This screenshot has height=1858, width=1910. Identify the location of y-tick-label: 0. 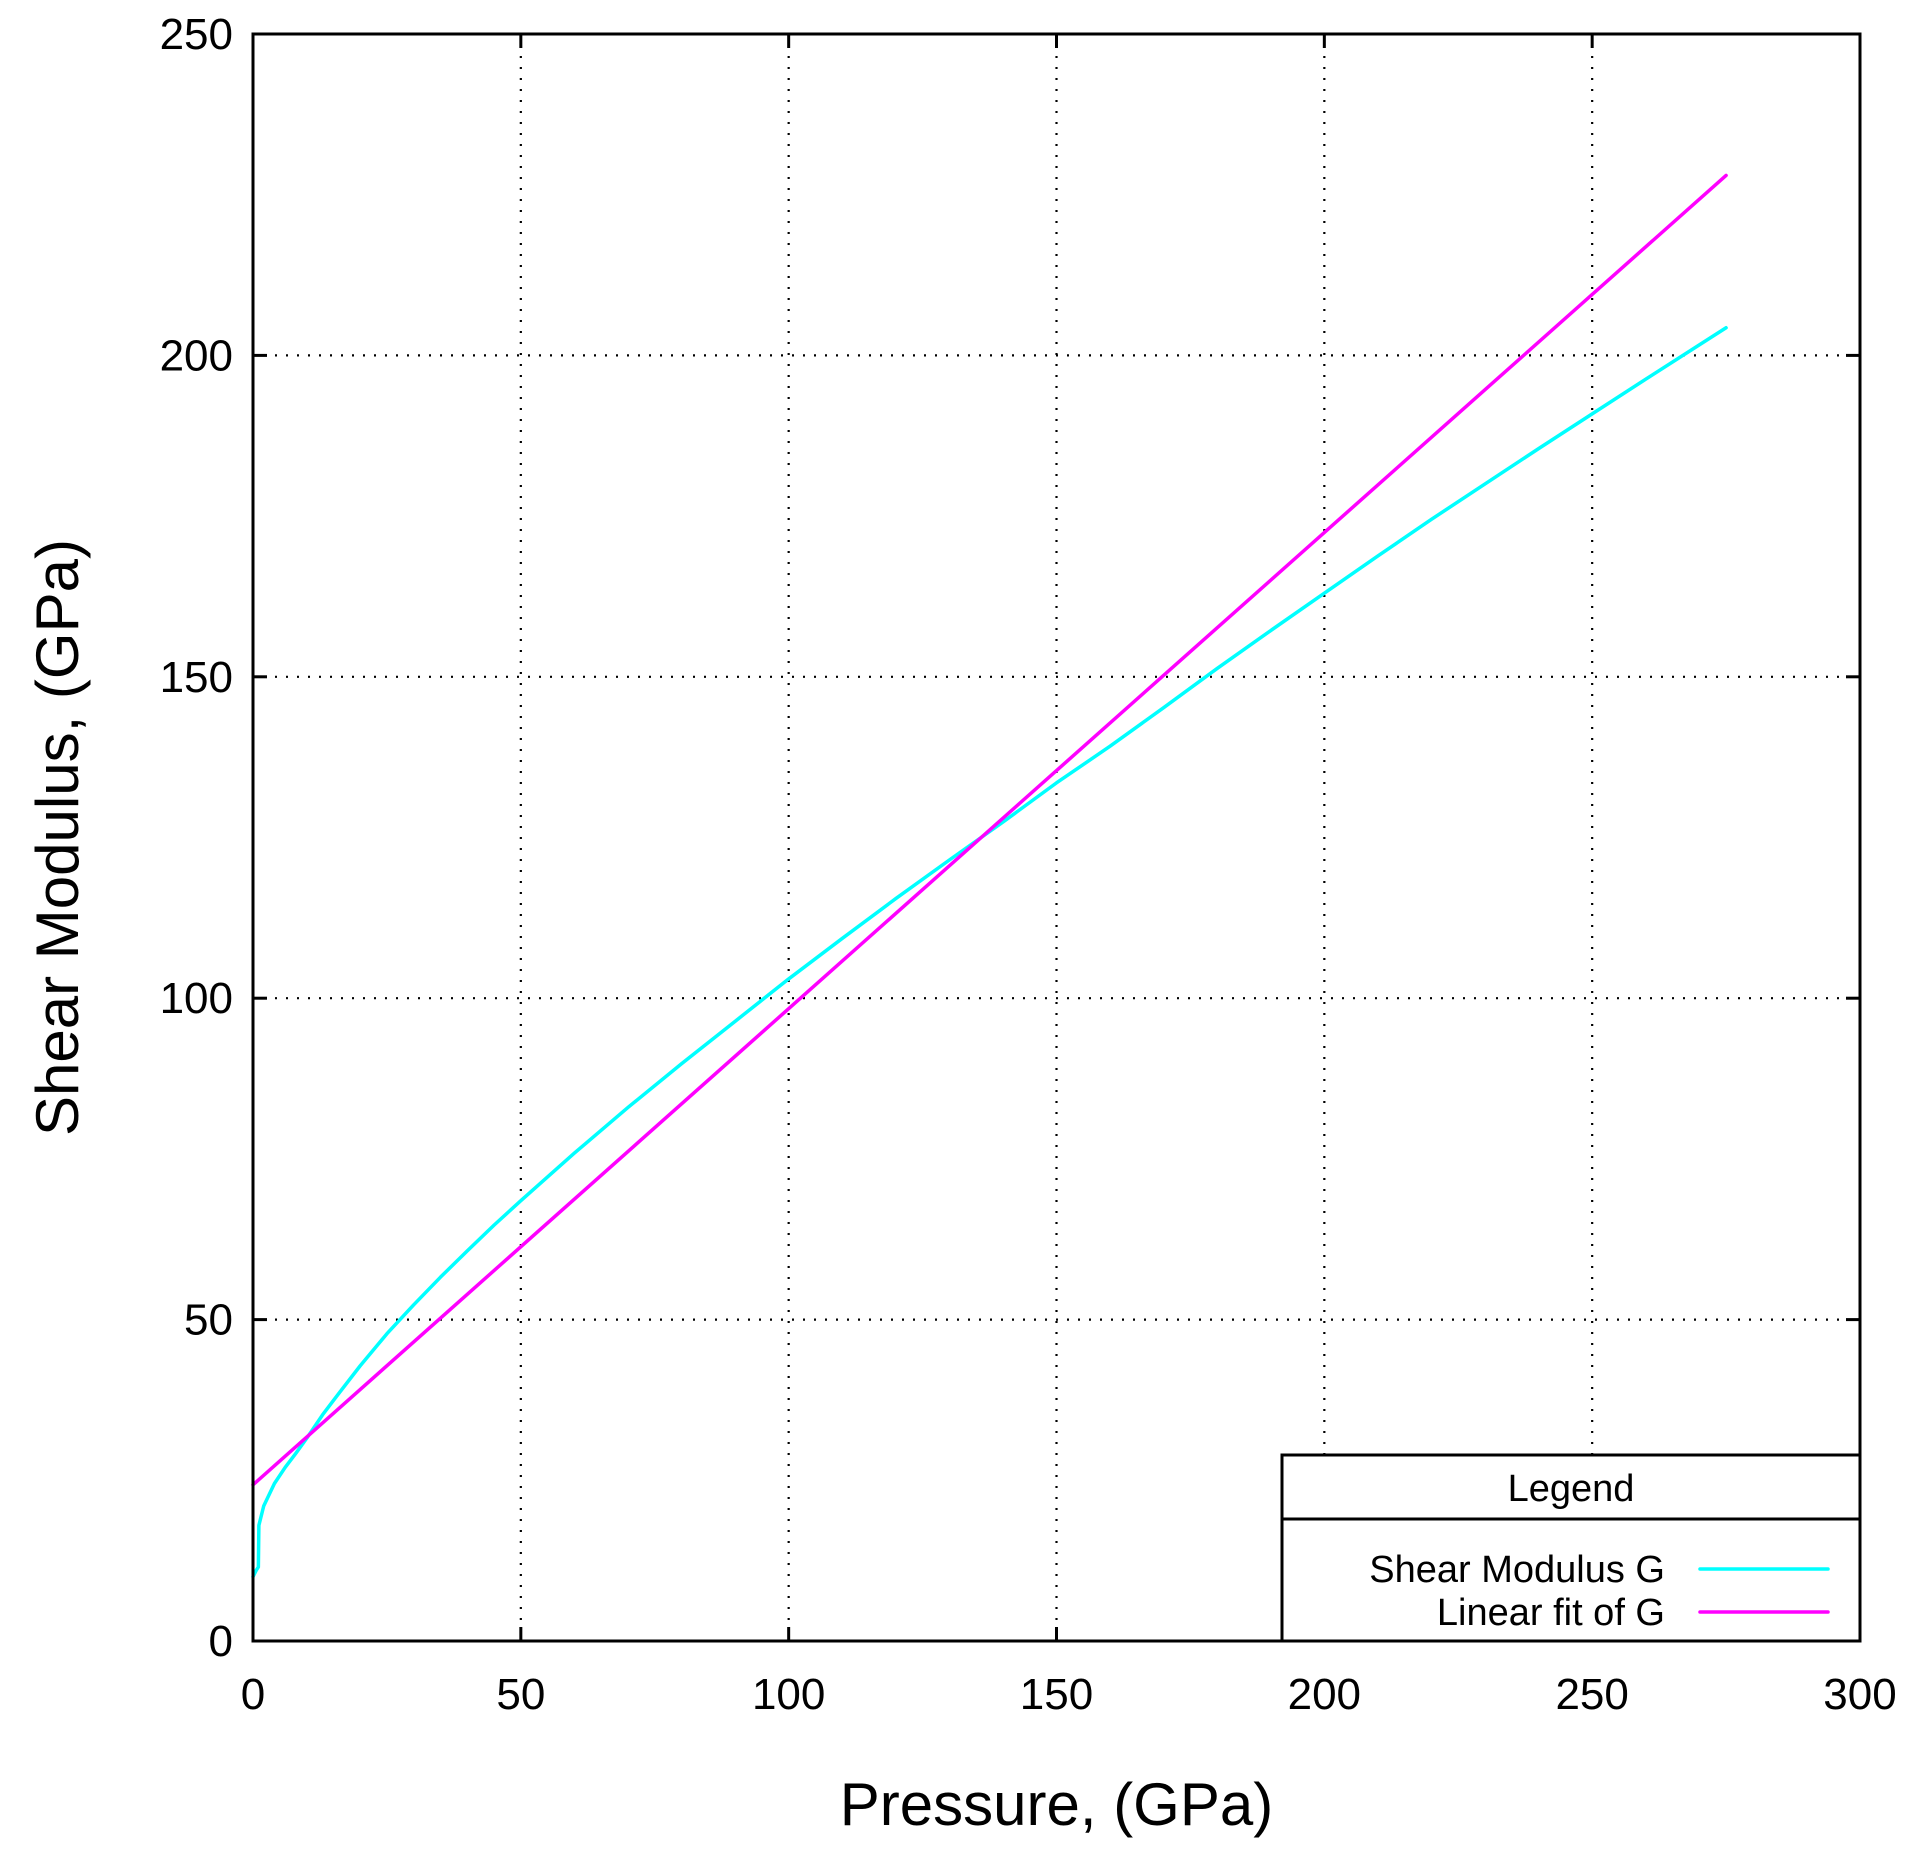
(221, 1641).